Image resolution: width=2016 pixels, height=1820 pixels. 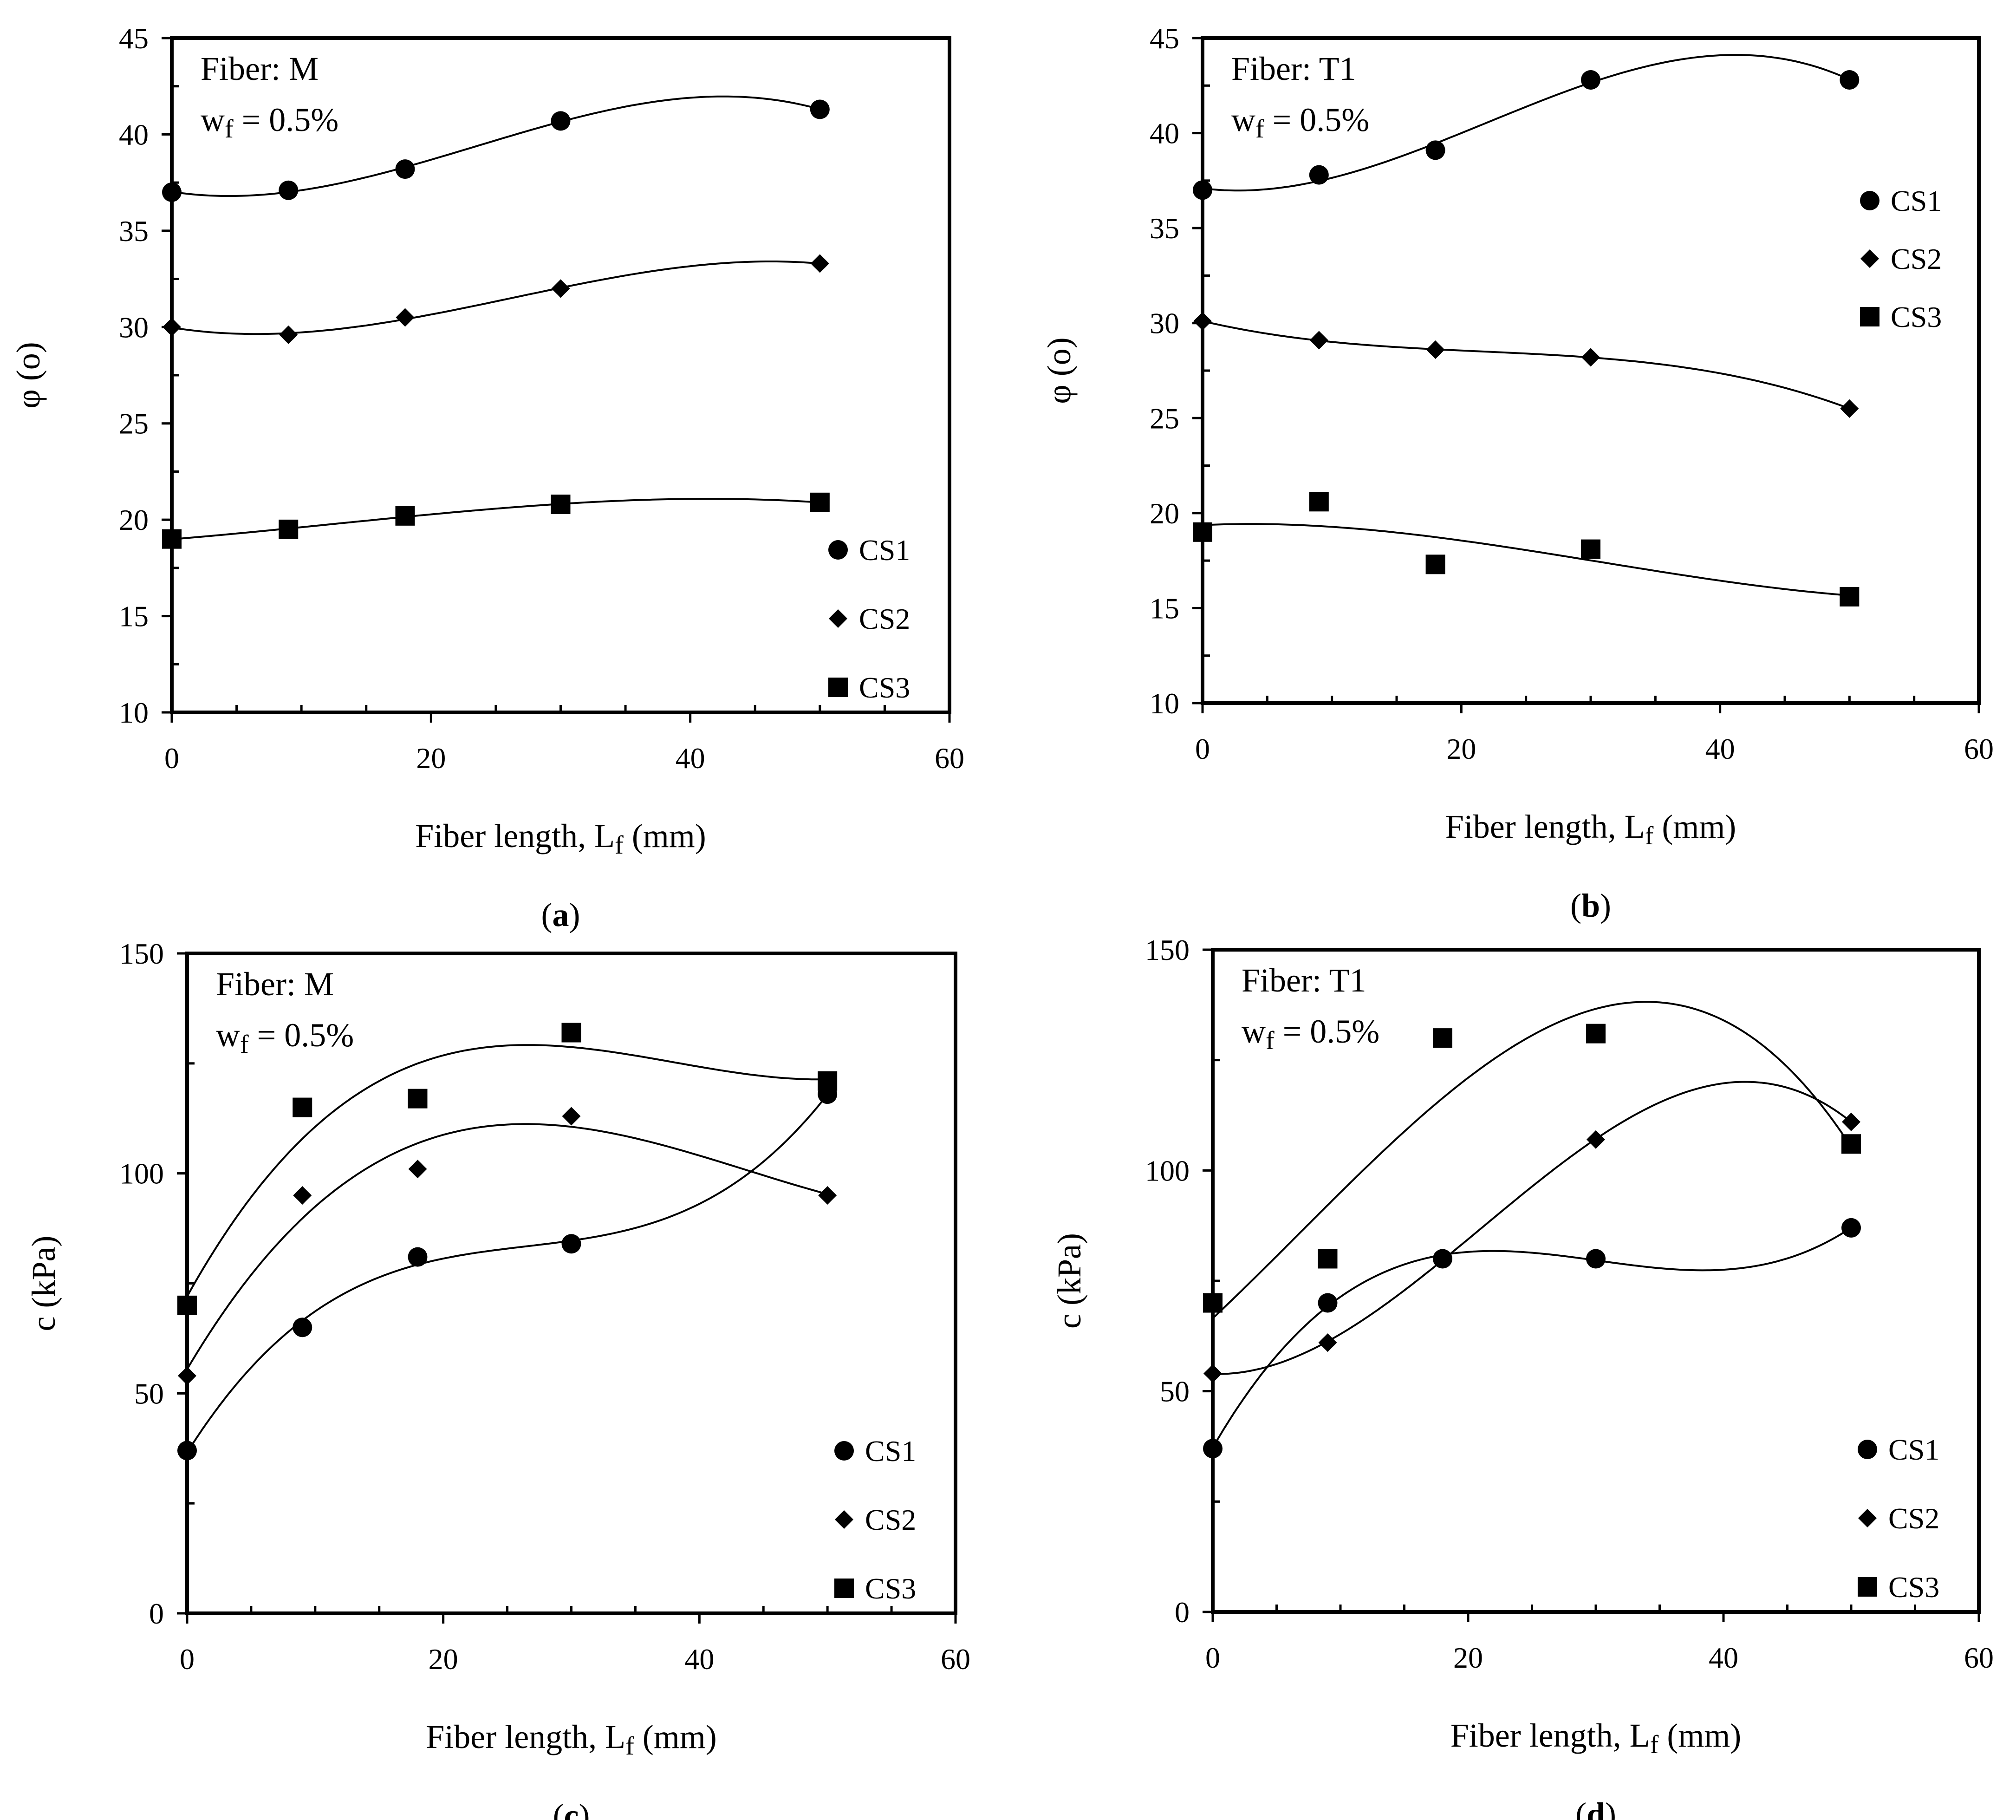 What do you see at coordinates (1164, 513) in the screenshot?
I see `y-tick-label: 20` at bounding box center [1164, 513].